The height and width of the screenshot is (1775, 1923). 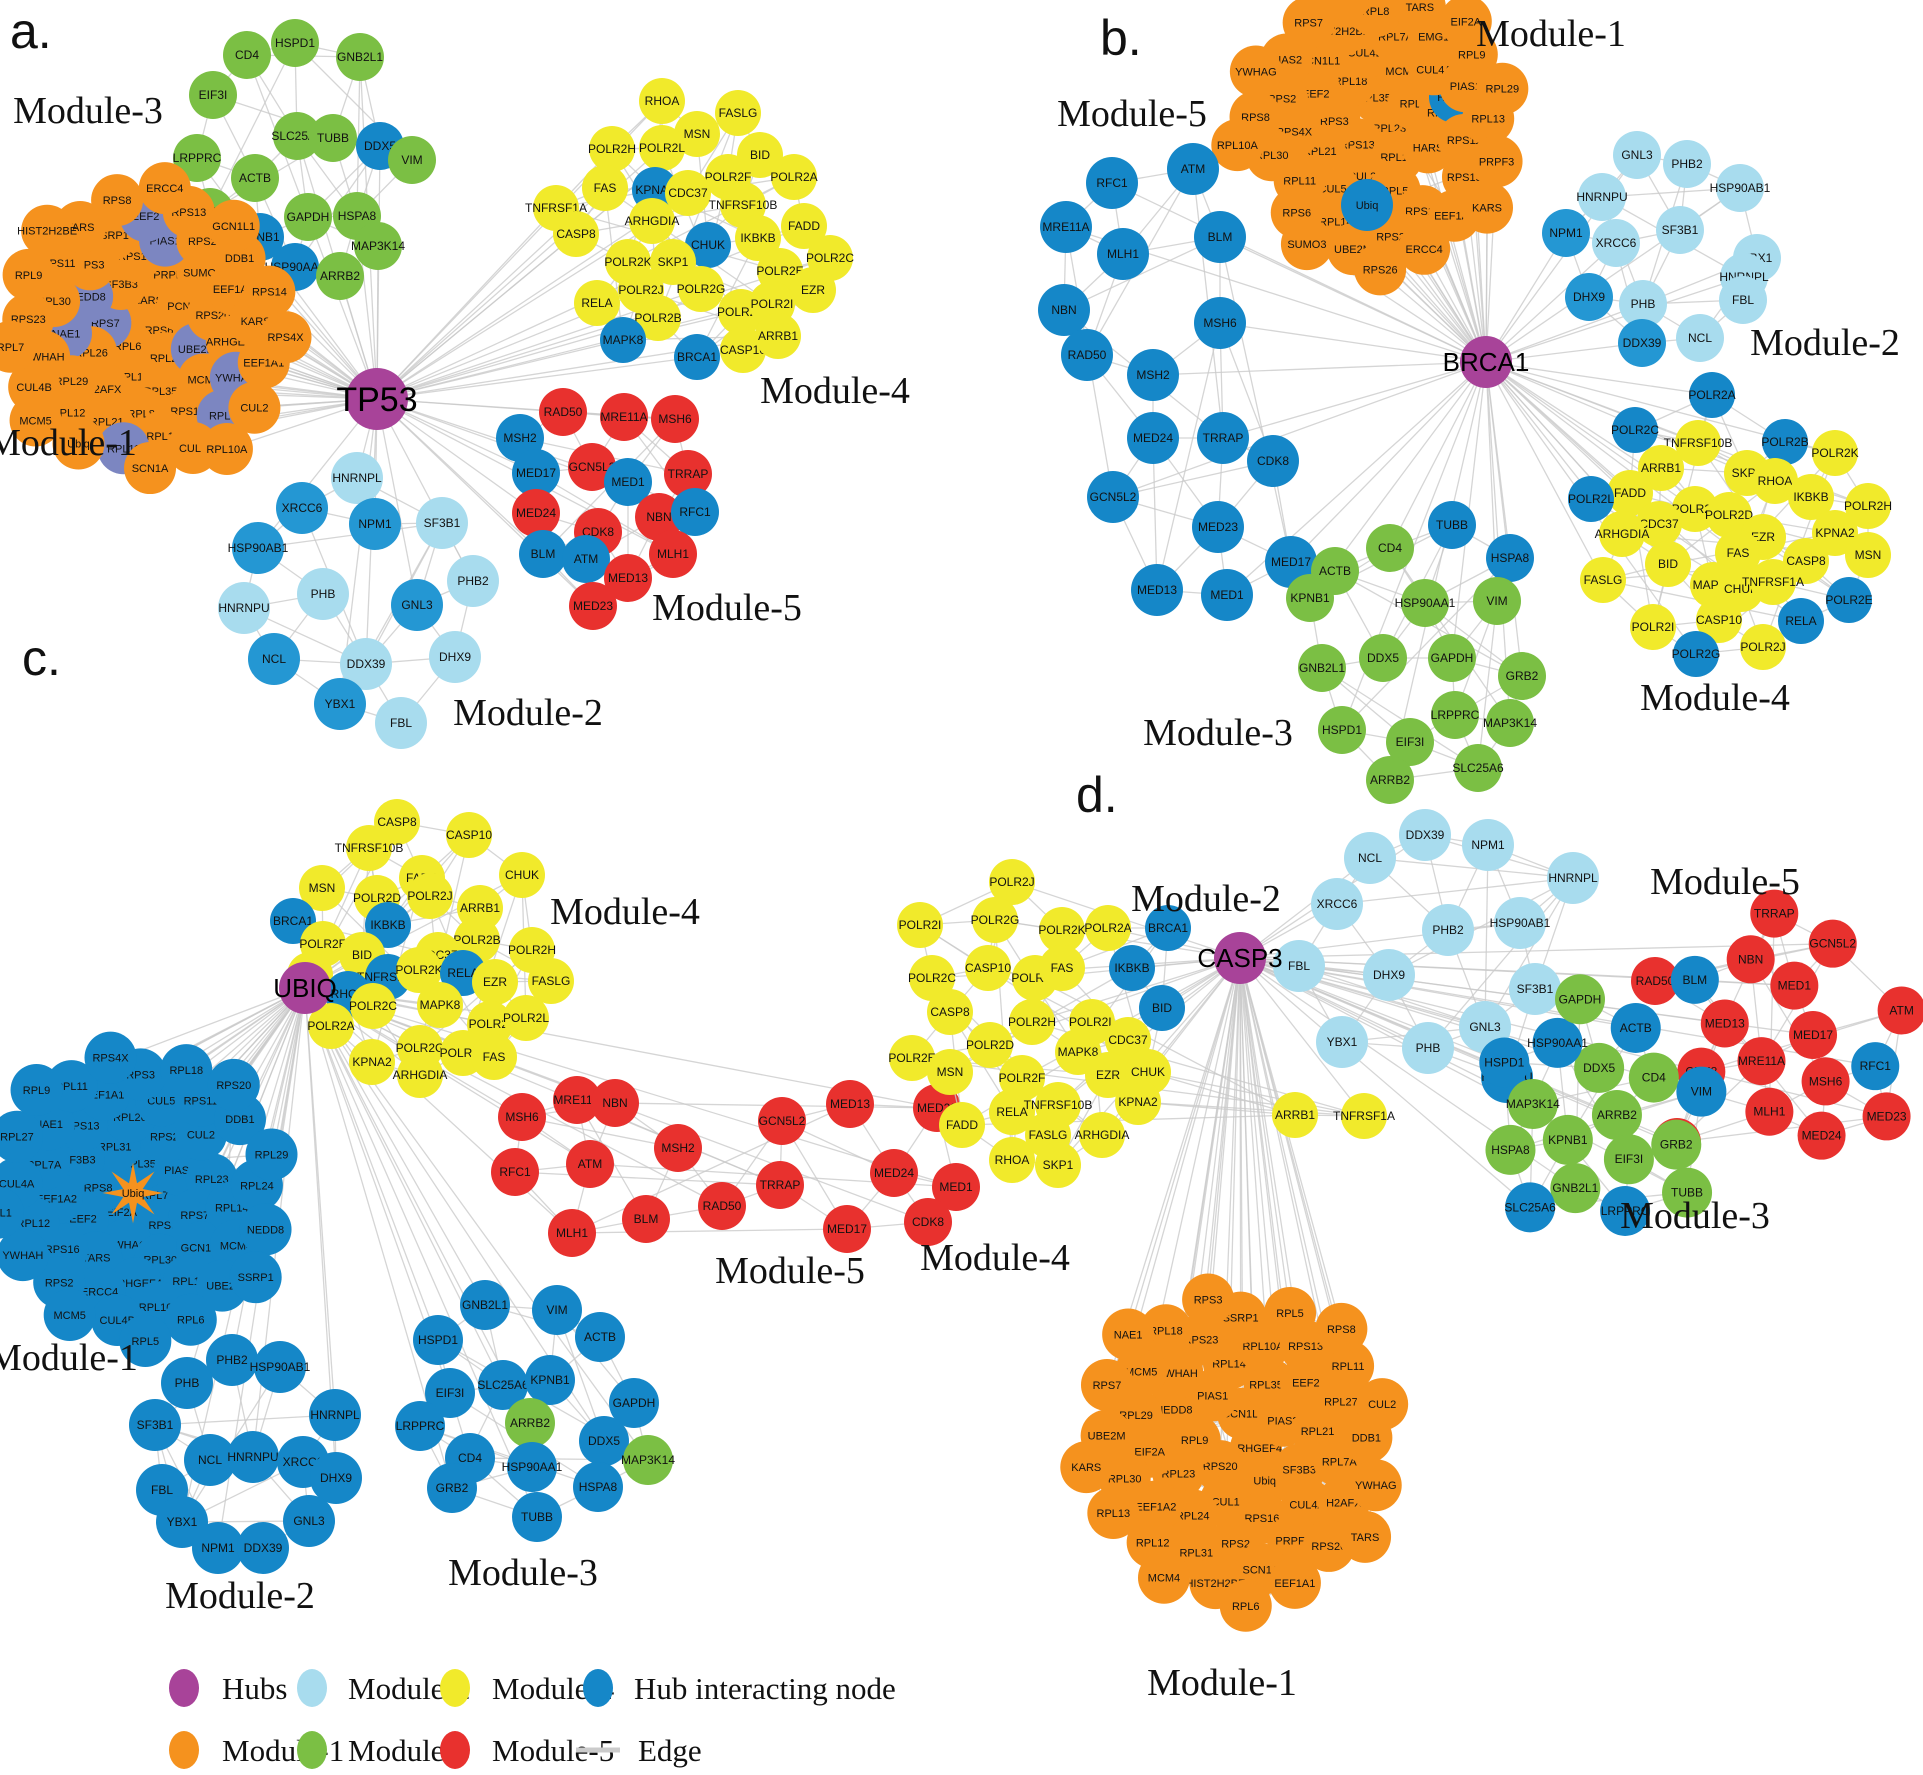 I want to click on node-label: POLR2H, so click(x=1868, y=506).